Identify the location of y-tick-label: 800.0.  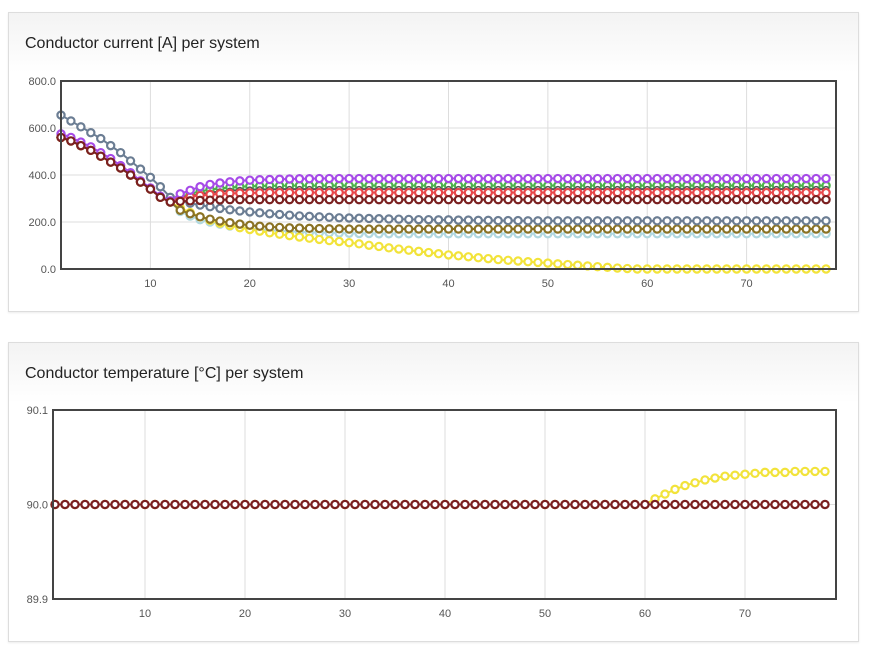
(42, 82).